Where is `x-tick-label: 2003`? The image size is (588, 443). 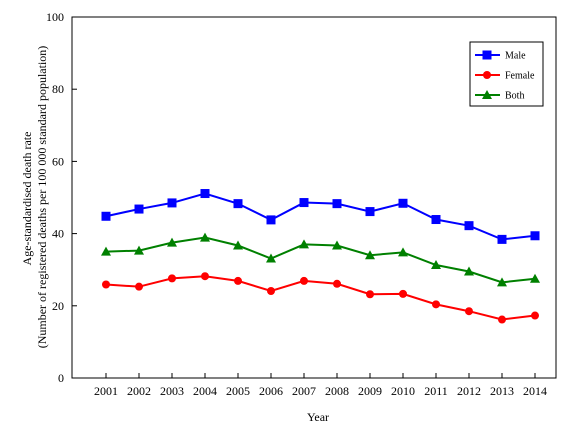 x-tick-label: 2003 is located at coordinates (172, 391).